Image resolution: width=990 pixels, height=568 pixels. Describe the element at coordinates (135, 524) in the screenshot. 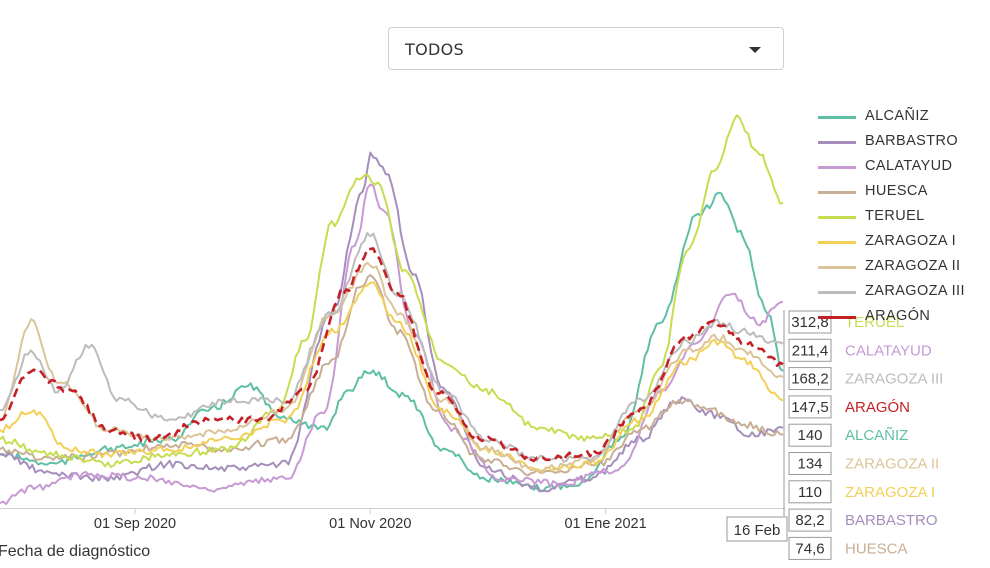

I see `x-tick-label: 01 Sep 2020` at that location.